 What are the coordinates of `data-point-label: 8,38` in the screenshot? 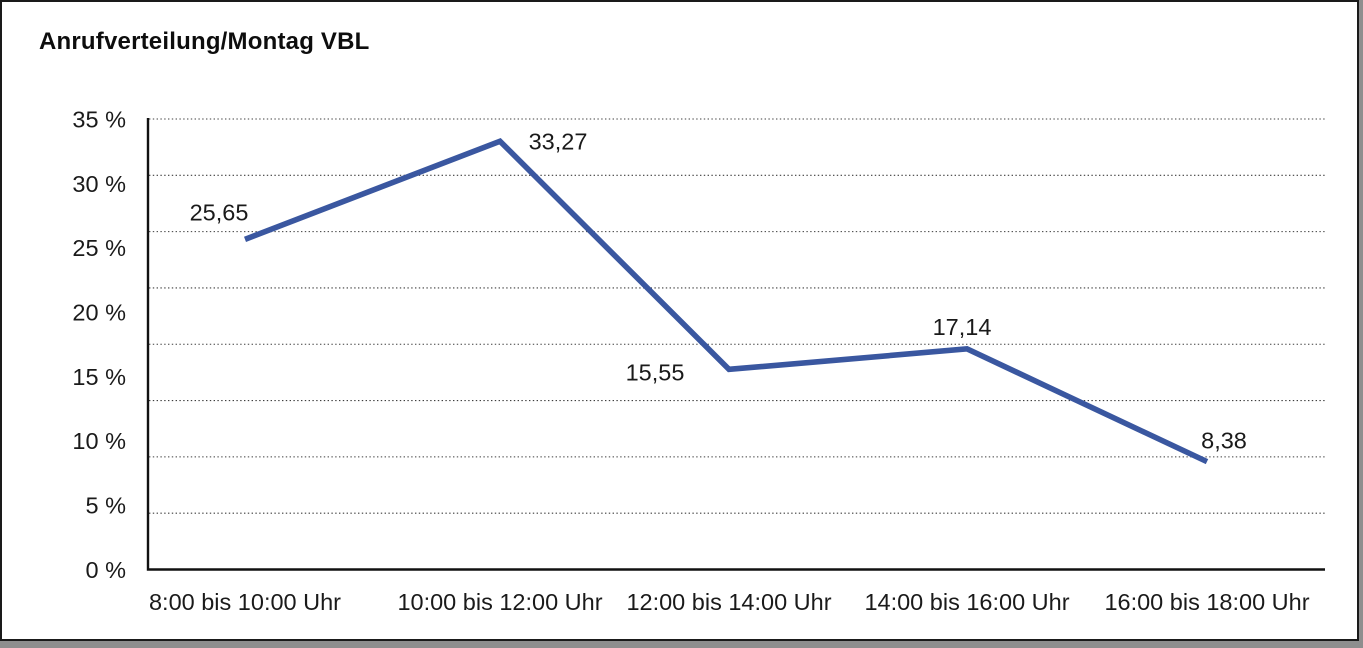 It's located at (1224, 441).